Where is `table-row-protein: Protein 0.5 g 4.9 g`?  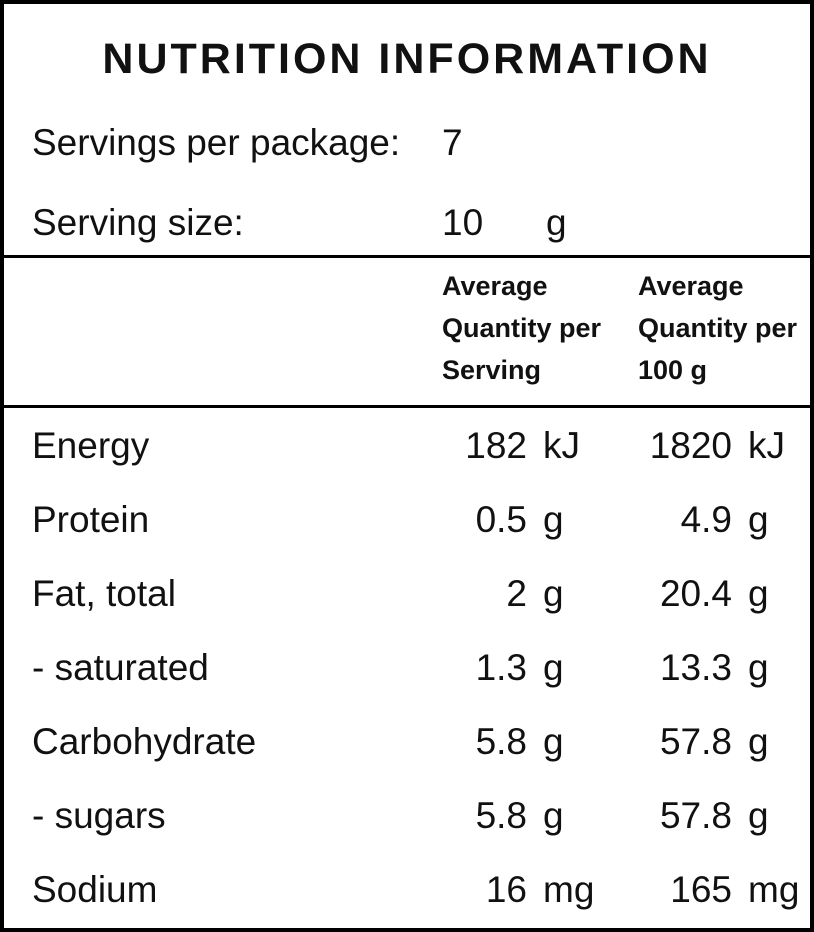
table-row-protein: Protein 0.5 g 4.9 g is located at coordinates (407, 519).